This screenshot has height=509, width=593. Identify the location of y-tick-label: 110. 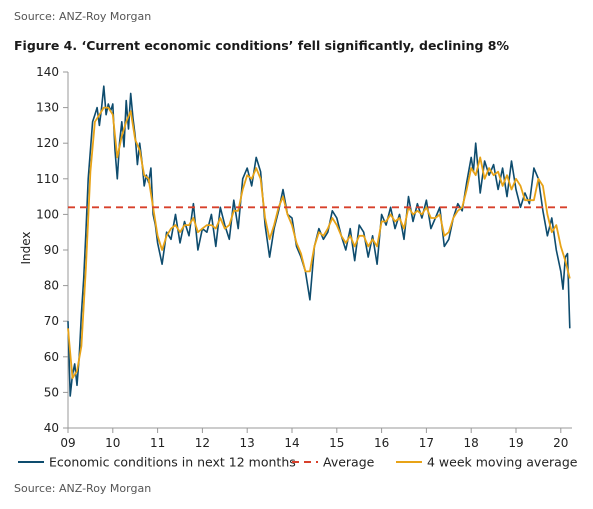
(47, 179).